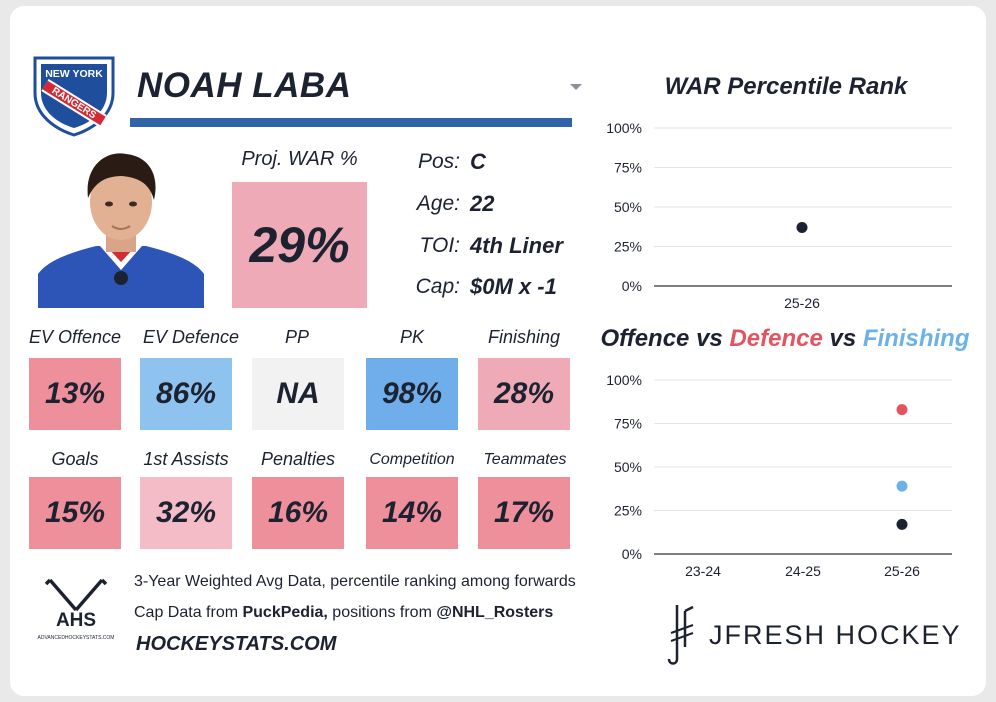  Describe the element at coordinates (75, 337) in the screenshot. I see `stat-label: EV Offence` at that location.